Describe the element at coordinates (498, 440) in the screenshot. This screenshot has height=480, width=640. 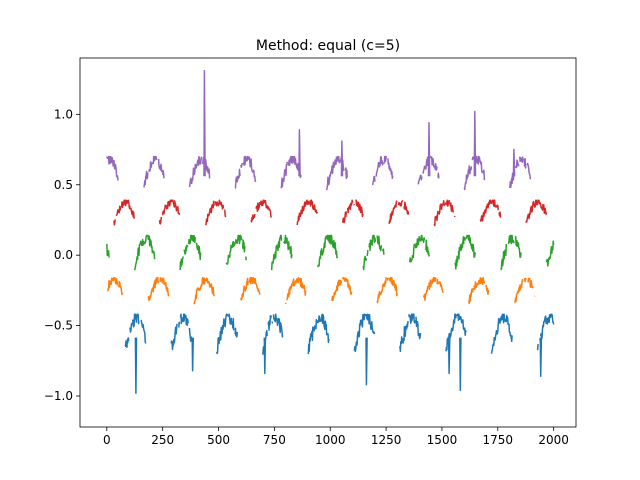
I see `x-tick-label-7: 1750` at that location.